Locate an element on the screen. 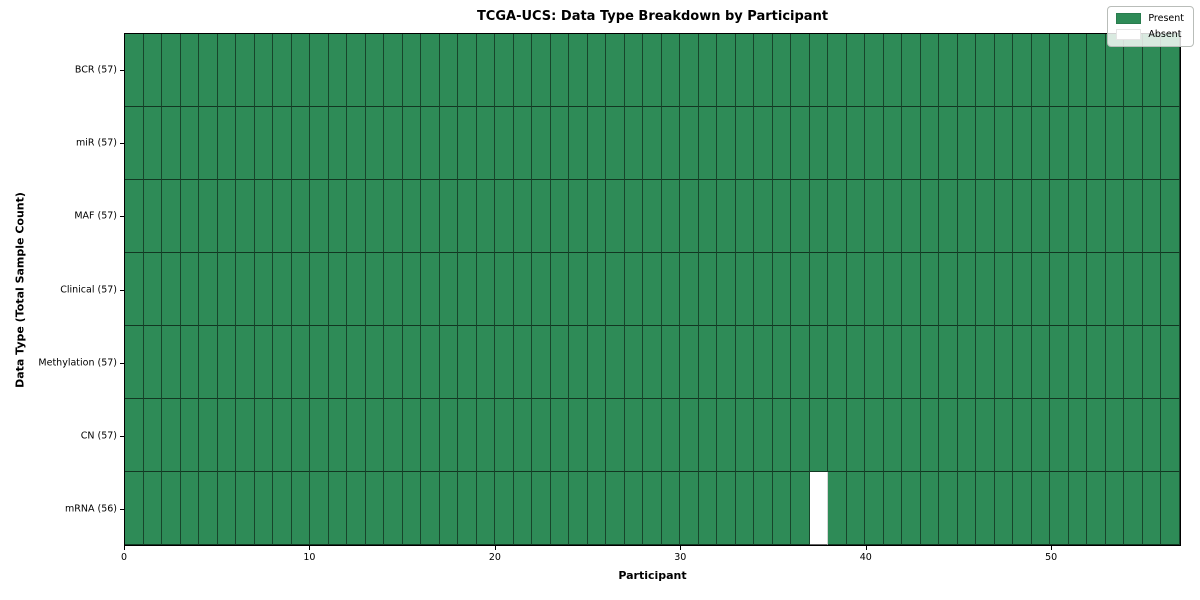 Image resolution: width=1200 pixels, height=600 pixels. y-tick-label-Clinical: Clinical (57) is located at coordinates (88, 289).